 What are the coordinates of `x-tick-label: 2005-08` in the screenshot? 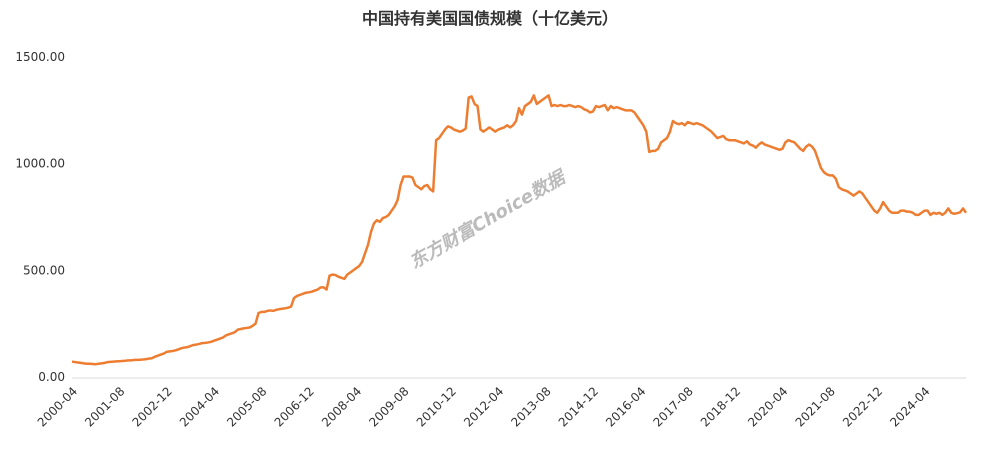 It's located at (246, 406).